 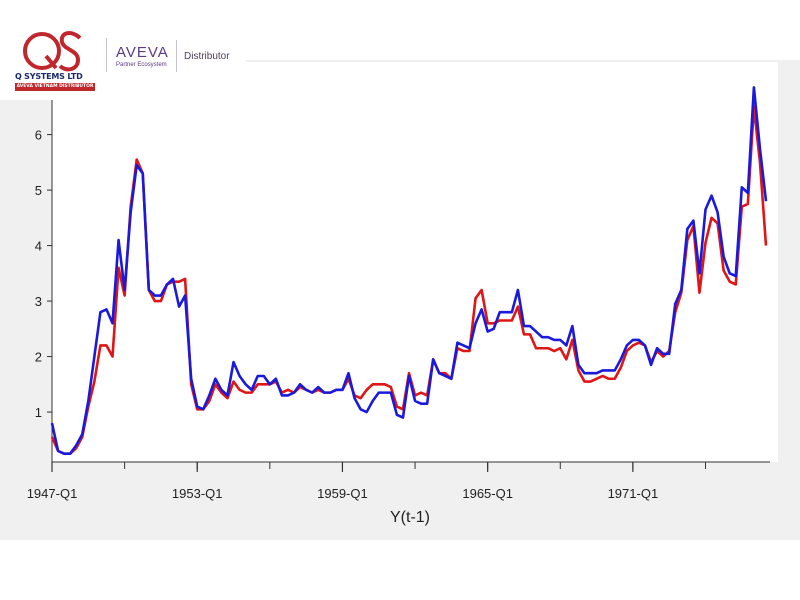 What do you see at coordinates (52, 493) in the screenshot?
I see `x-tick-label: 1947-Q1` at bounding box center [52, 493].